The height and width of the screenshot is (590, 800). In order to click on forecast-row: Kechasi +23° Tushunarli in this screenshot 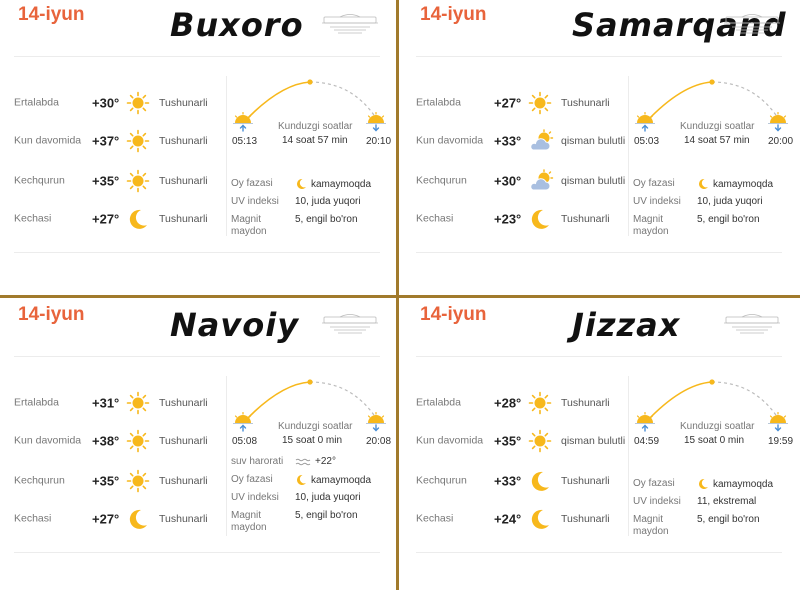, I will do `click(522, 219)`.